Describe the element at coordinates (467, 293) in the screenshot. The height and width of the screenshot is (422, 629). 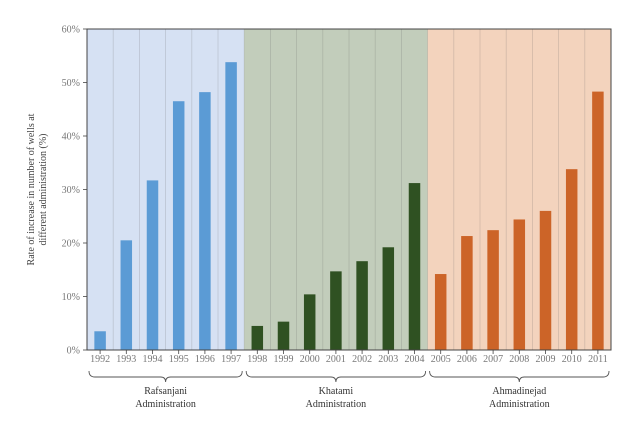
I see `bar-2006` at that location.